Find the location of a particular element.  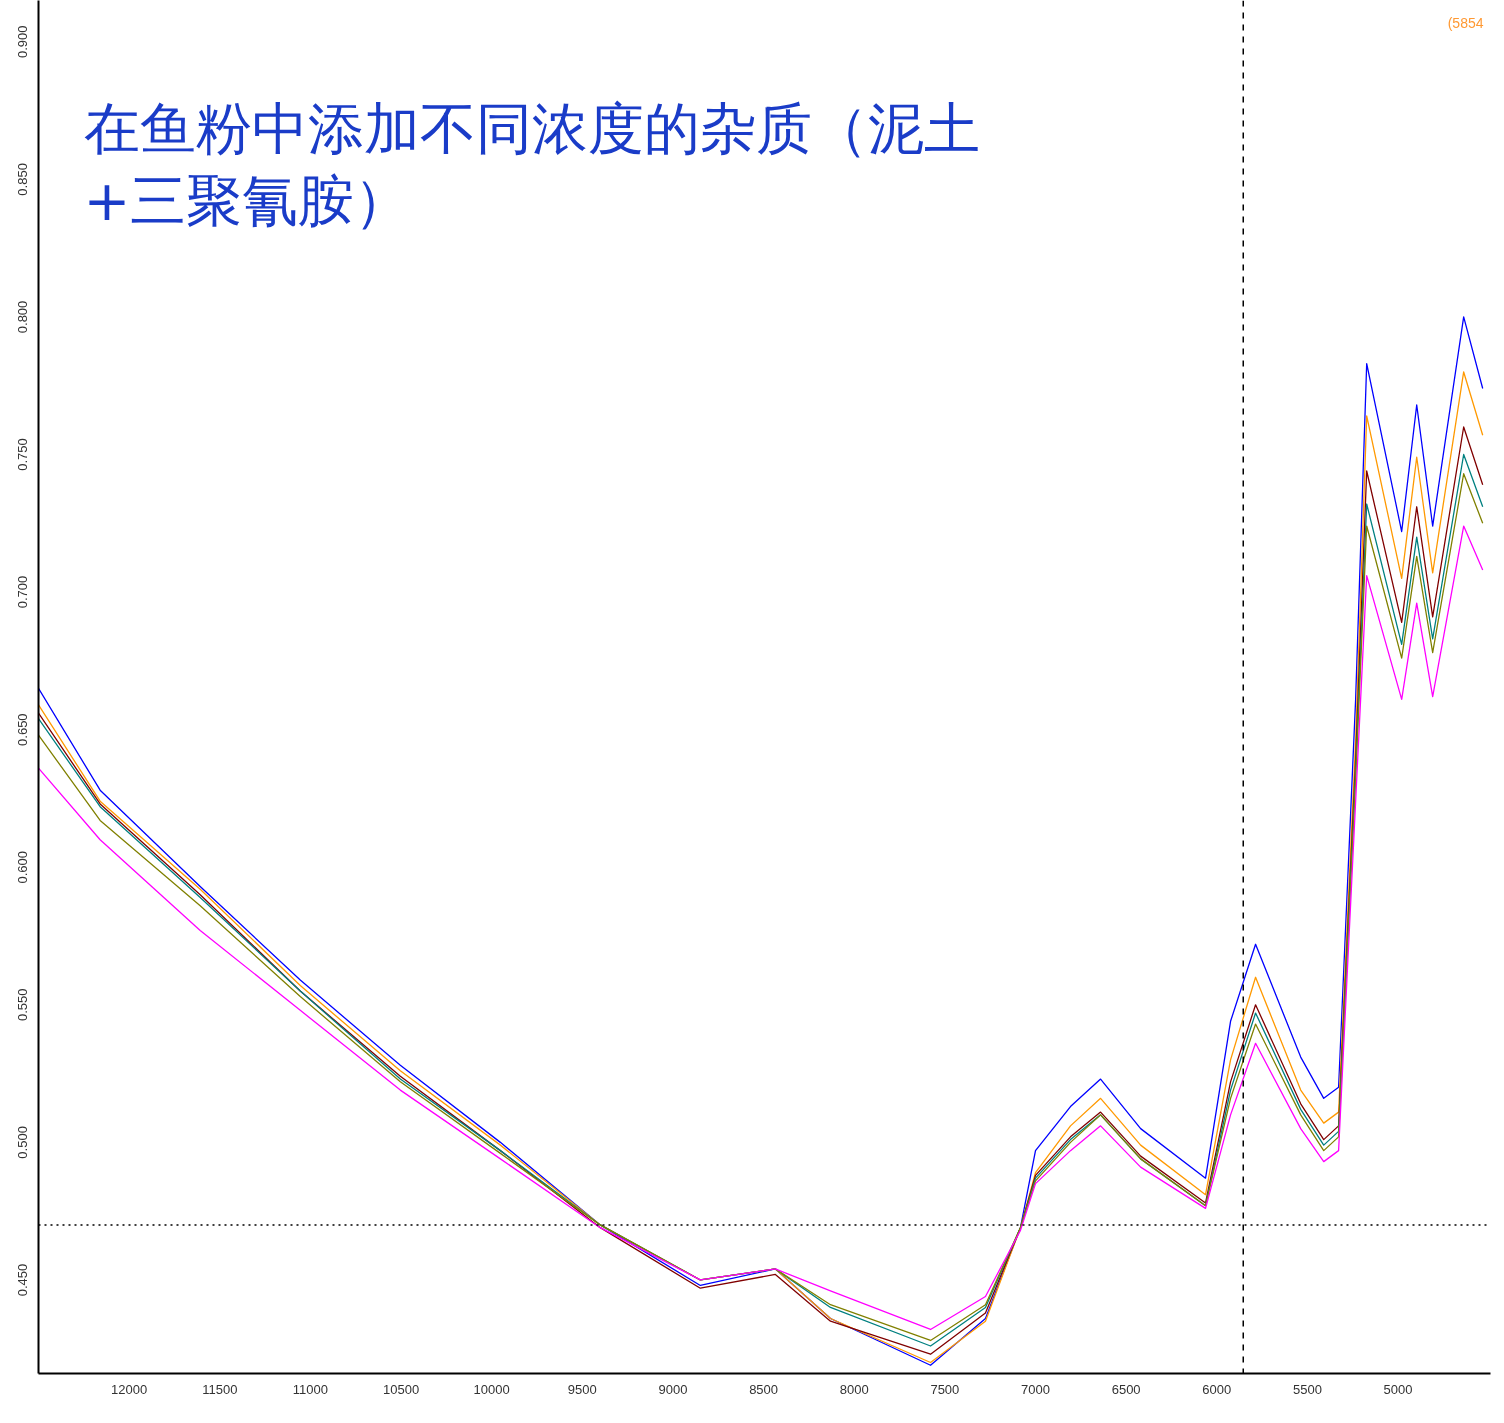

x-tick-label: 5500 is located at coordinates (1307, 1389).